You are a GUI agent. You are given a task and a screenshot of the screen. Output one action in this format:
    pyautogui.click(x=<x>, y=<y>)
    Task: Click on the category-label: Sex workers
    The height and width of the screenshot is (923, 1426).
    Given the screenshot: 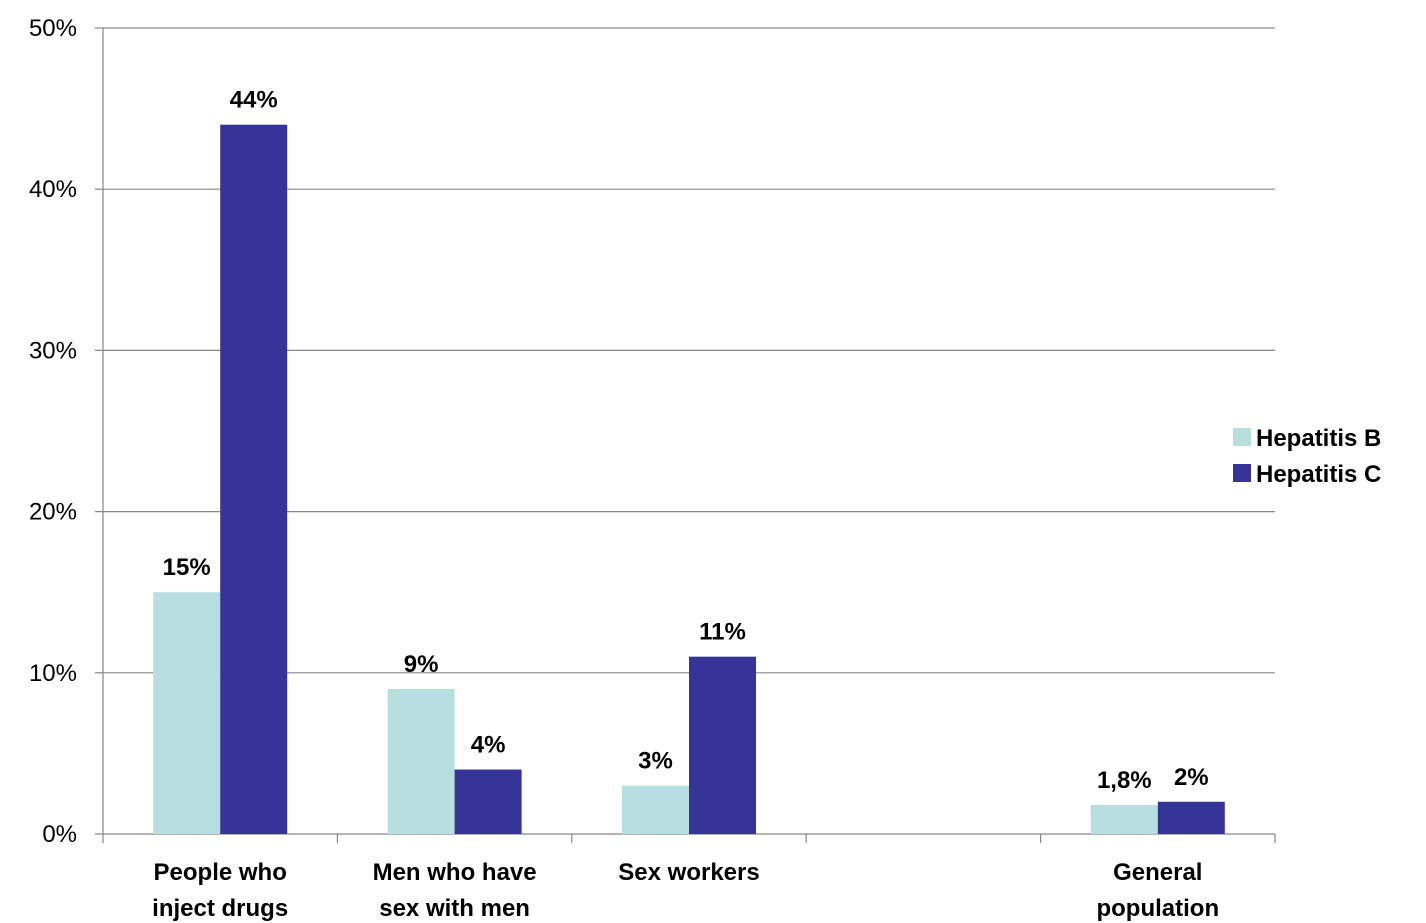 What is the action you would take?
    pyautogui.click(x=688, y=872)
    